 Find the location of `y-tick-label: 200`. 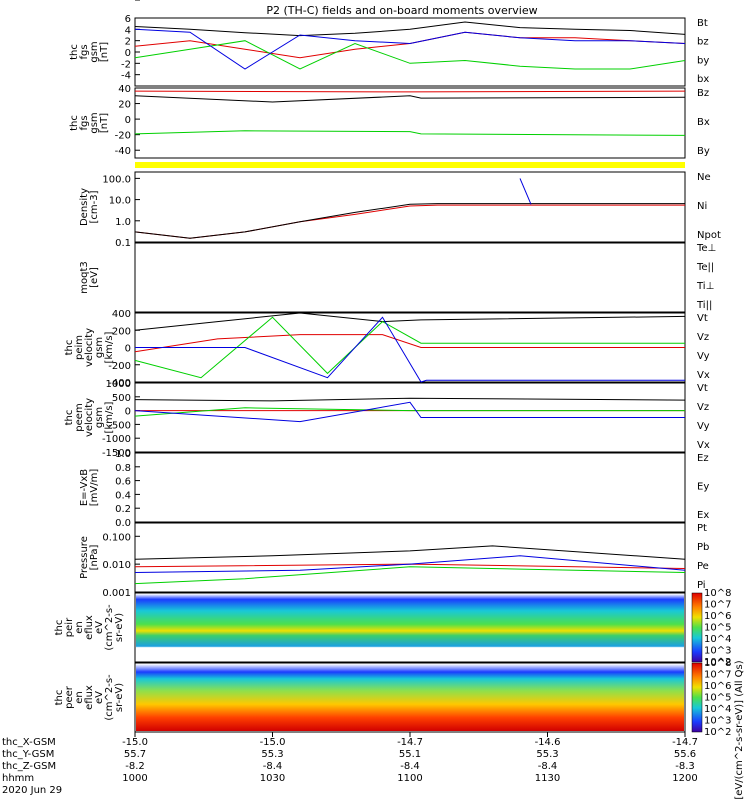

y-tick-label: 200 is located at coordinates (121, 331).